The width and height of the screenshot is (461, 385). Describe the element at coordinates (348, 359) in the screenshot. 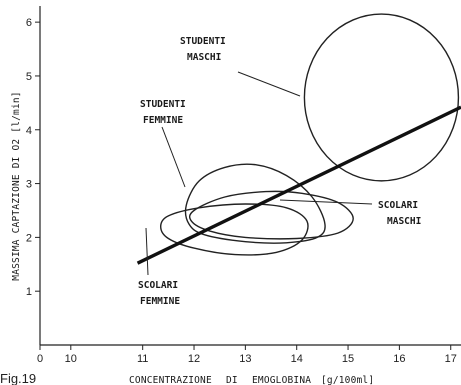

I see `x-tick-label: 15` at that location.